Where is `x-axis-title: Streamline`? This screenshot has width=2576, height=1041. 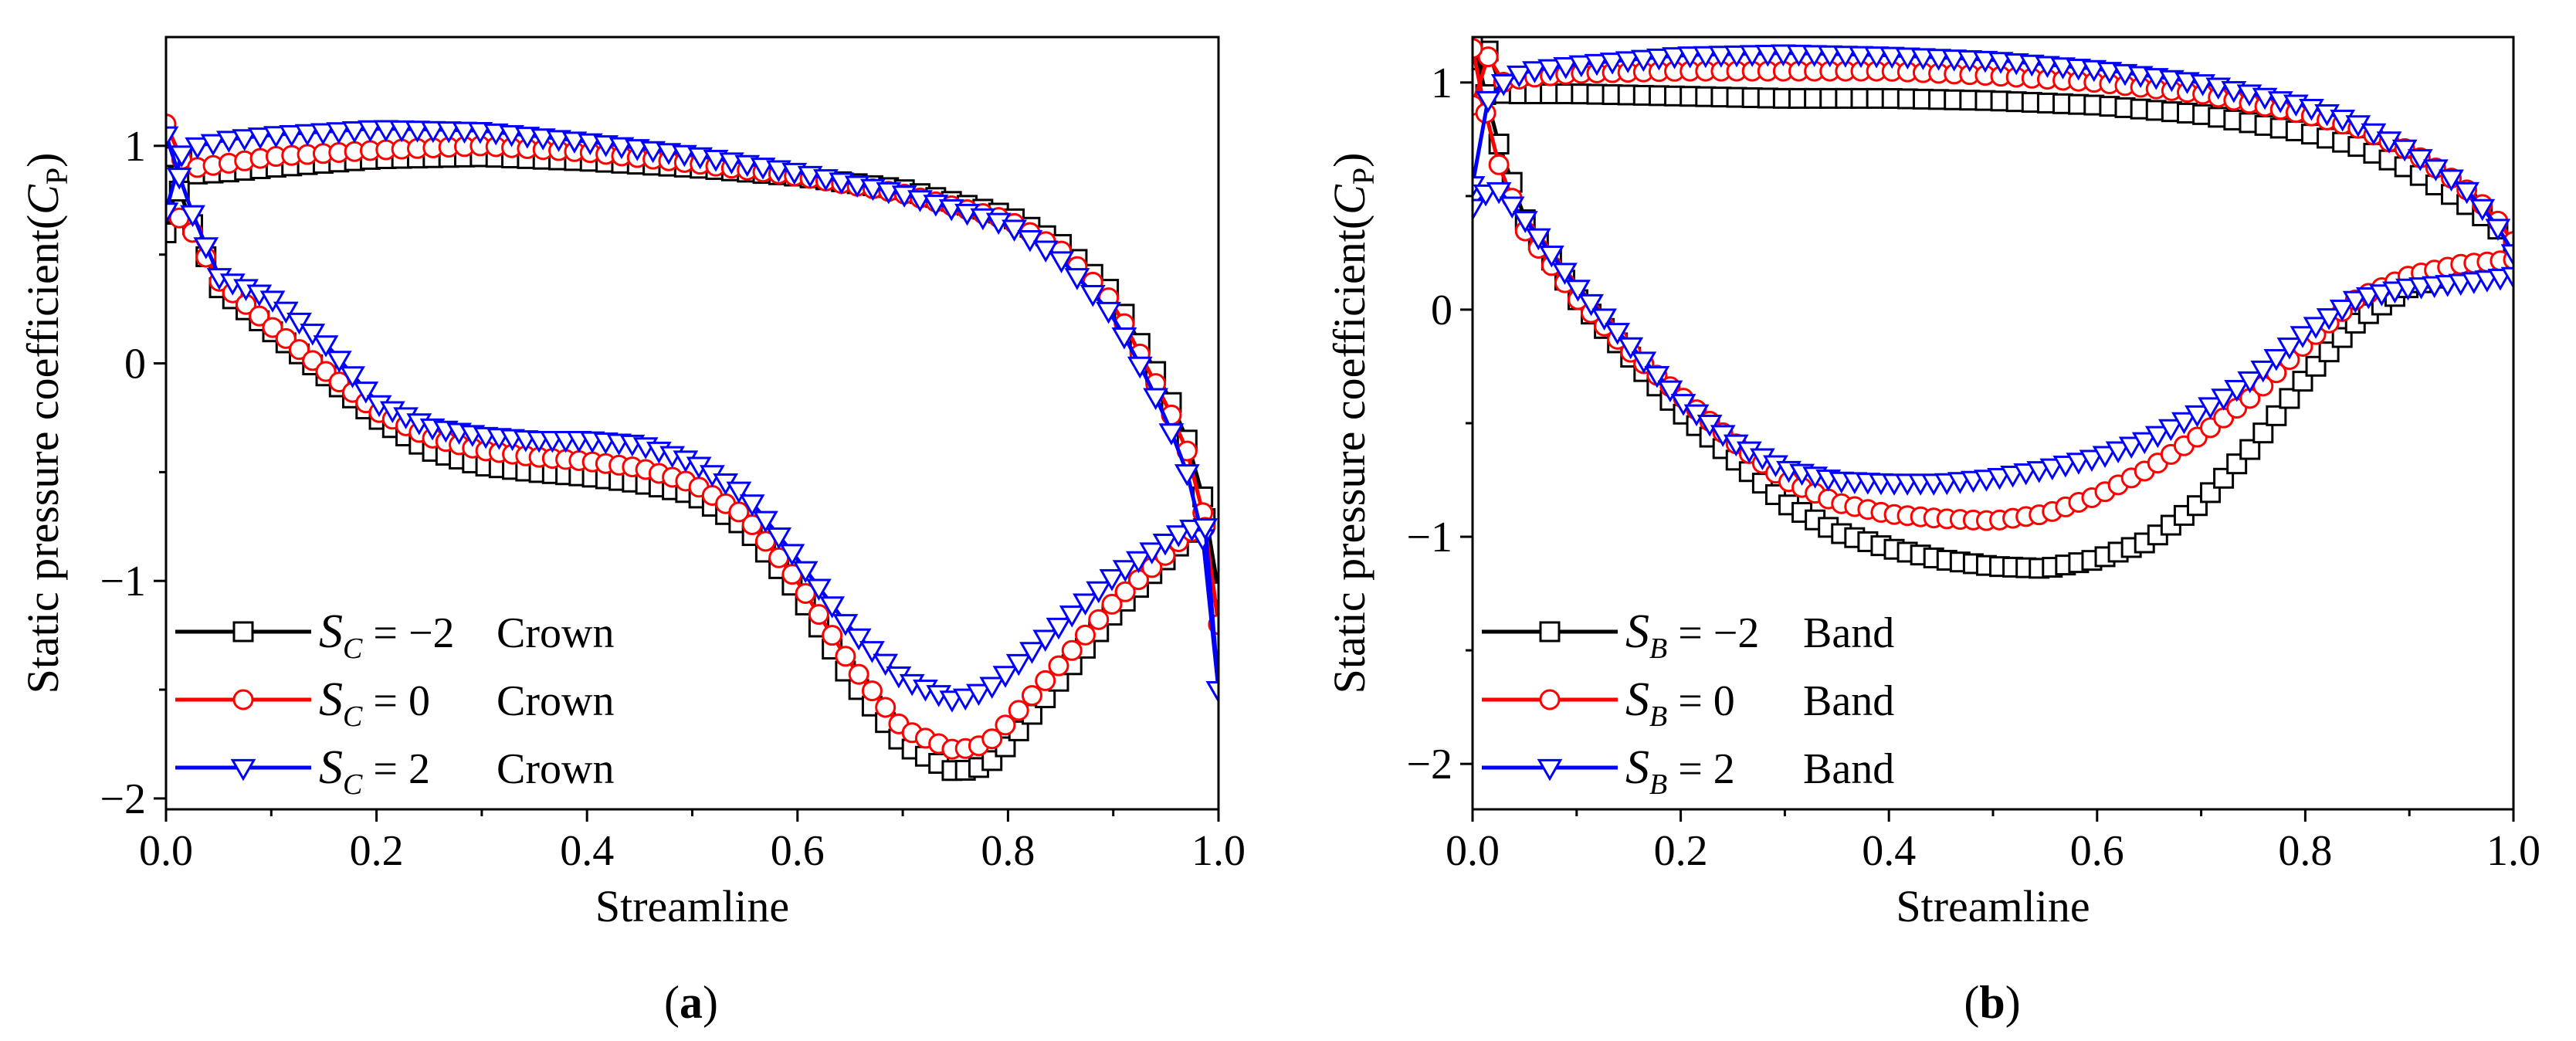
x-axis-title: Streamline is located at coordinates (692, 906).